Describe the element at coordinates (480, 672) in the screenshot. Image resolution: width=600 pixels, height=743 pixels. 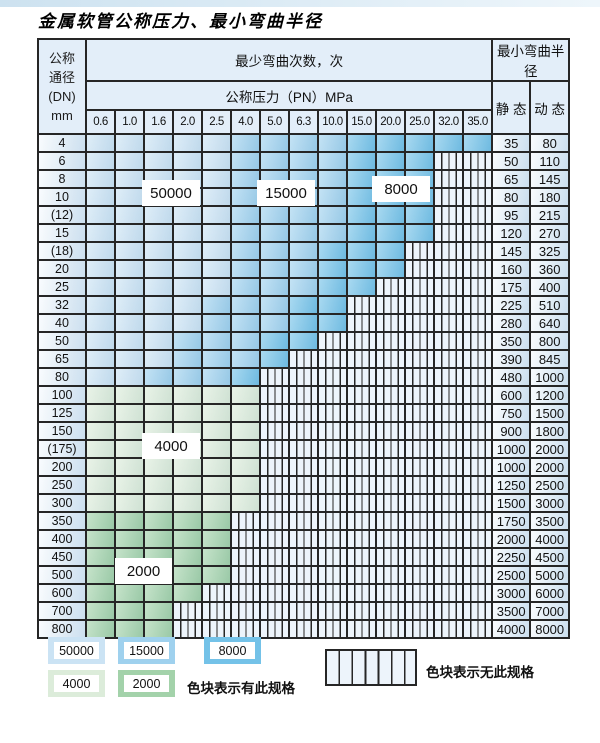
I see `legend-unavailable-label: 色块表示无此规格` at that location.